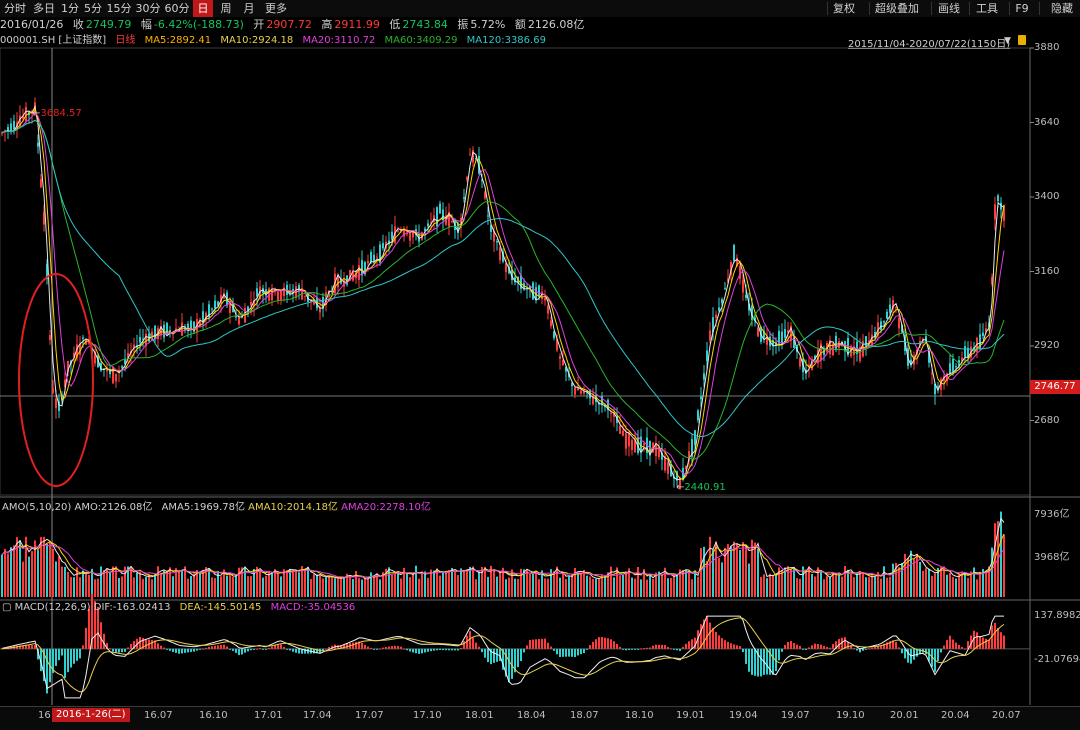 The image size is (1080, 730). I want to click on macd-toggle-icon: ▢, so click(7, 607).